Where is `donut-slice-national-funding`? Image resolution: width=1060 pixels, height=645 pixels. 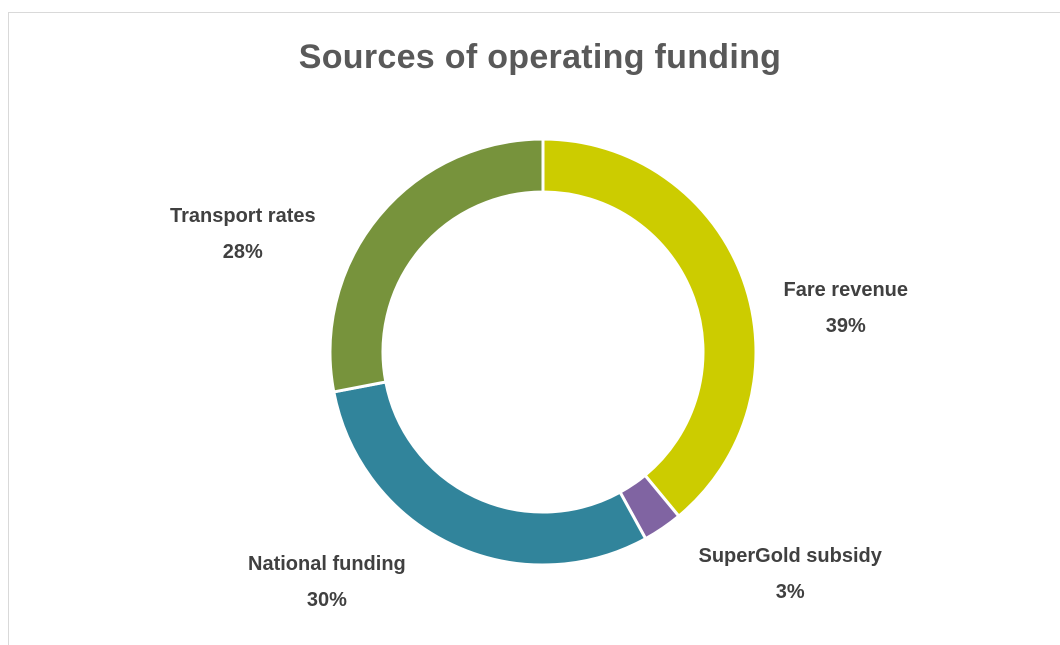 donut-slice-national-funding is located at coordinates (490, 473).